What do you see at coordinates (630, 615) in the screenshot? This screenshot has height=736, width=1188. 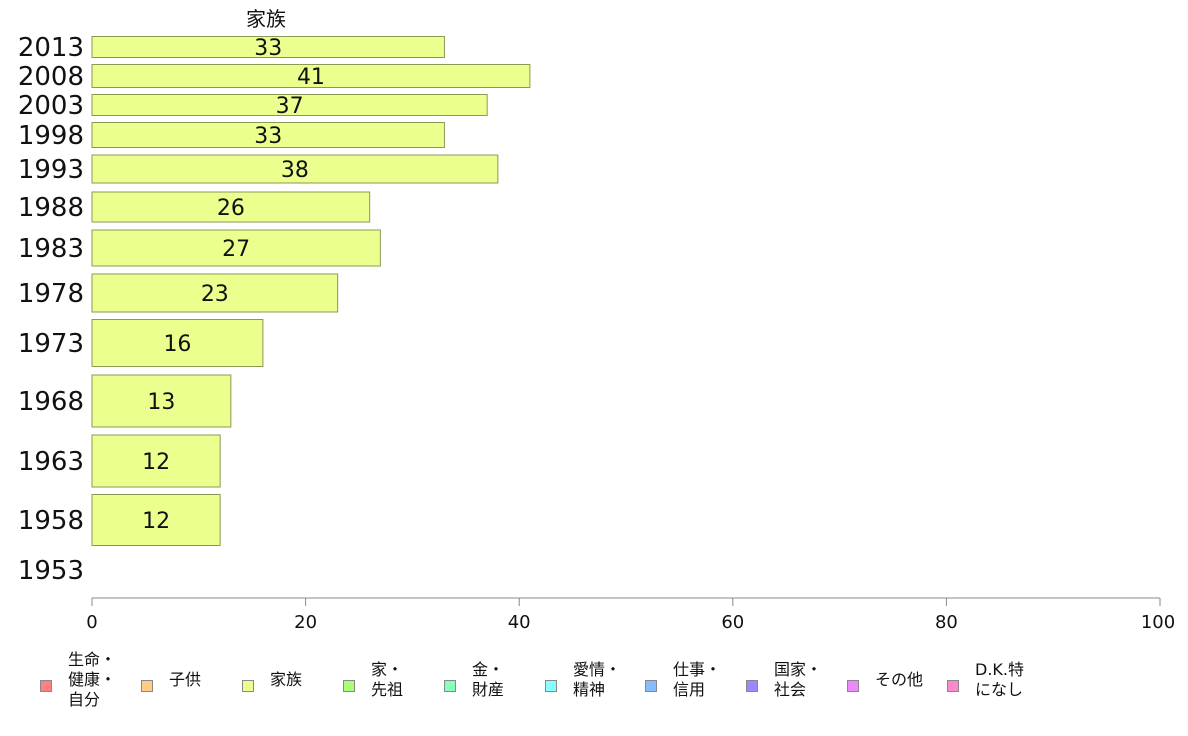 I see `x-axis: 0 20 40 60 80 100` at bounding box center [630, 615].